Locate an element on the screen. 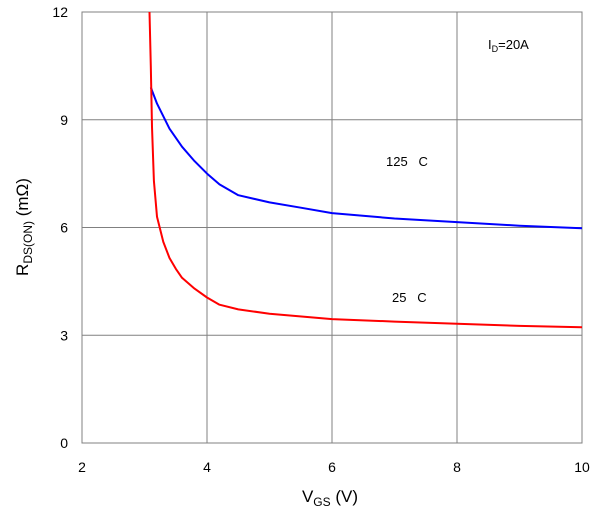 This screenshot has height=517, width=601. x-tick-labels: 2 4 6 8 10 is located at coordinates (334, 467).